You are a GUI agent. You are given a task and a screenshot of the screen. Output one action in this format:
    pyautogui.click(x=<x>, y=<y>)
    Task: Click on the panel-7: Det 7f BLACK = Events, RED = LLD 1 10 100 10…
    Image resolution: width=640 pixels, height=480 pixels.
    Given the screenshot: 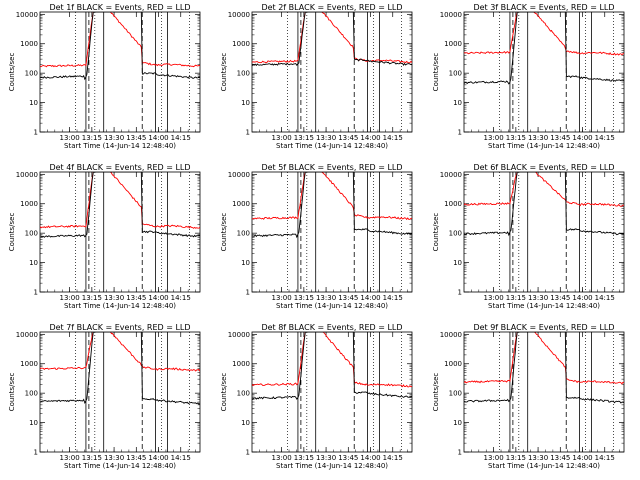 What is the action you would take?
    pyautogui.click(x=104, y=396)
    